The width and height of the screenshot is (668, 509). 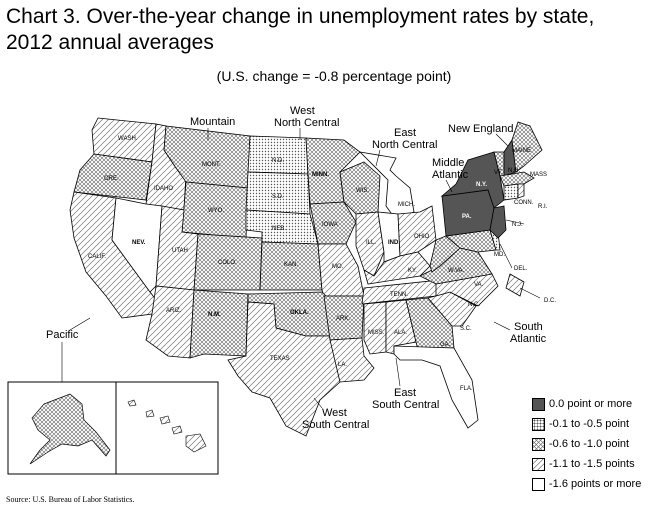 I want to click on label-wyo: WYO., so click(x=216, y=211).